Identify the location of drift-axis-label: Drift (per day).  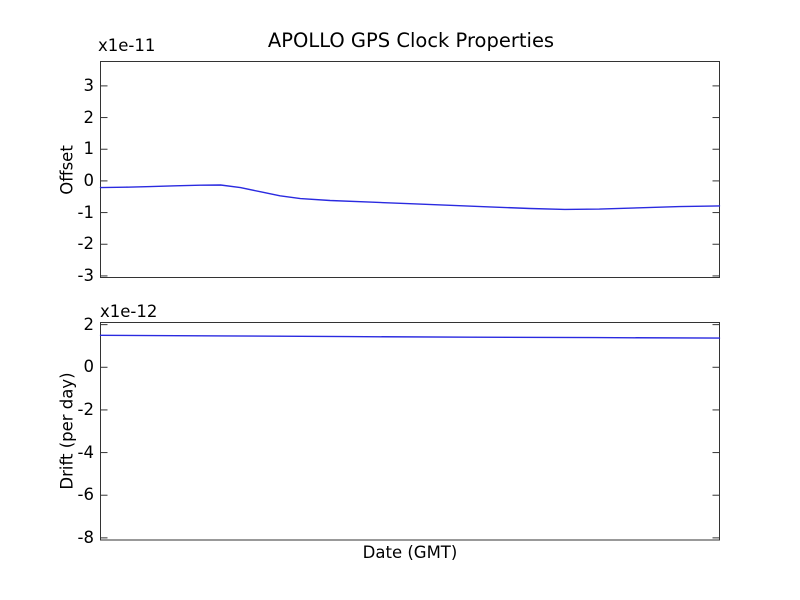
(67, 431).